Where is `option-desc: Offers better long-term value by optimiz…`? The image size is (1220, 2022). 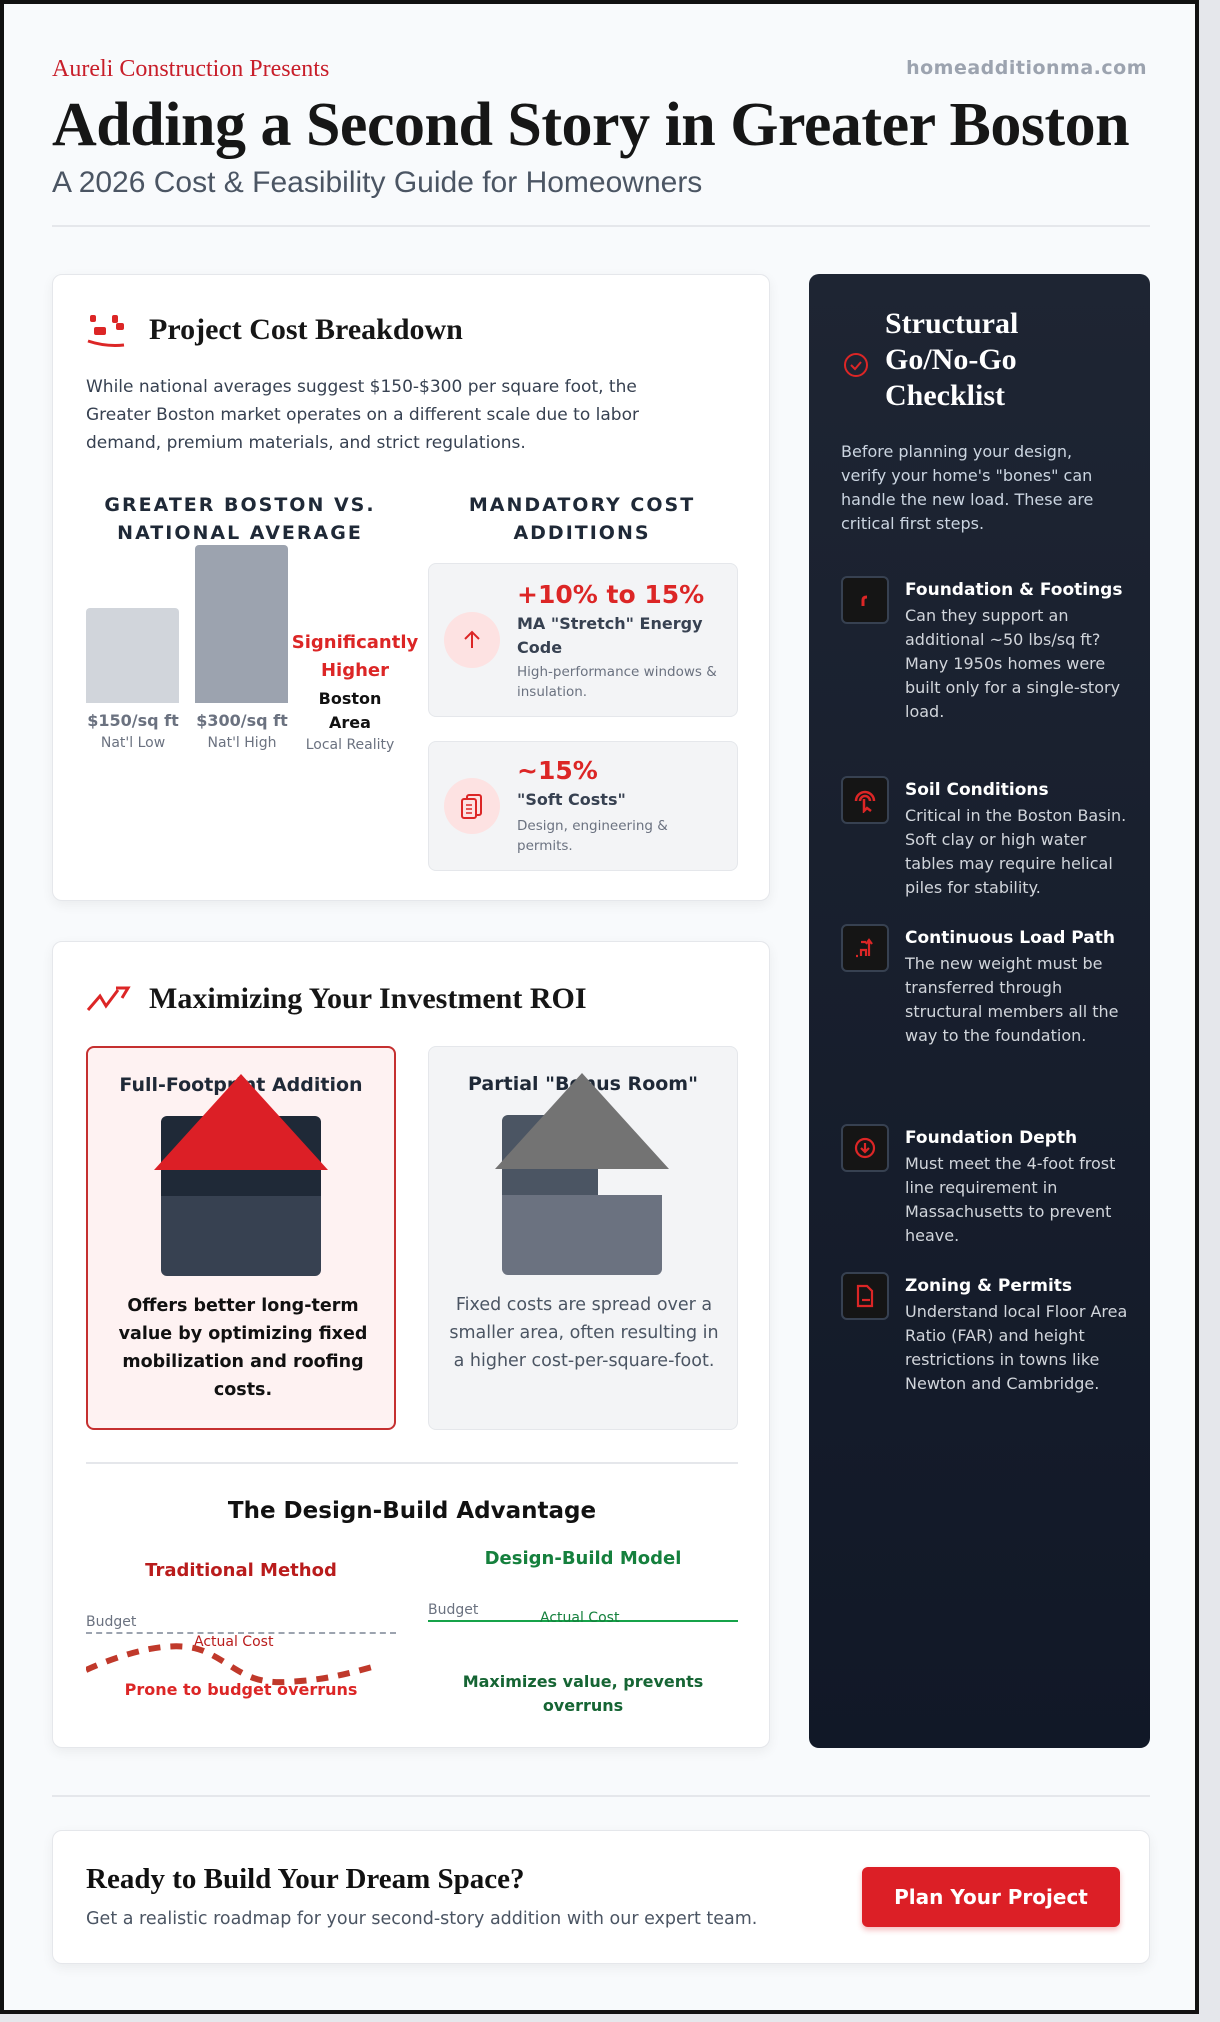
option-desc: Offers better long-term value by optimiz… is located at coordinates (243, 1348).